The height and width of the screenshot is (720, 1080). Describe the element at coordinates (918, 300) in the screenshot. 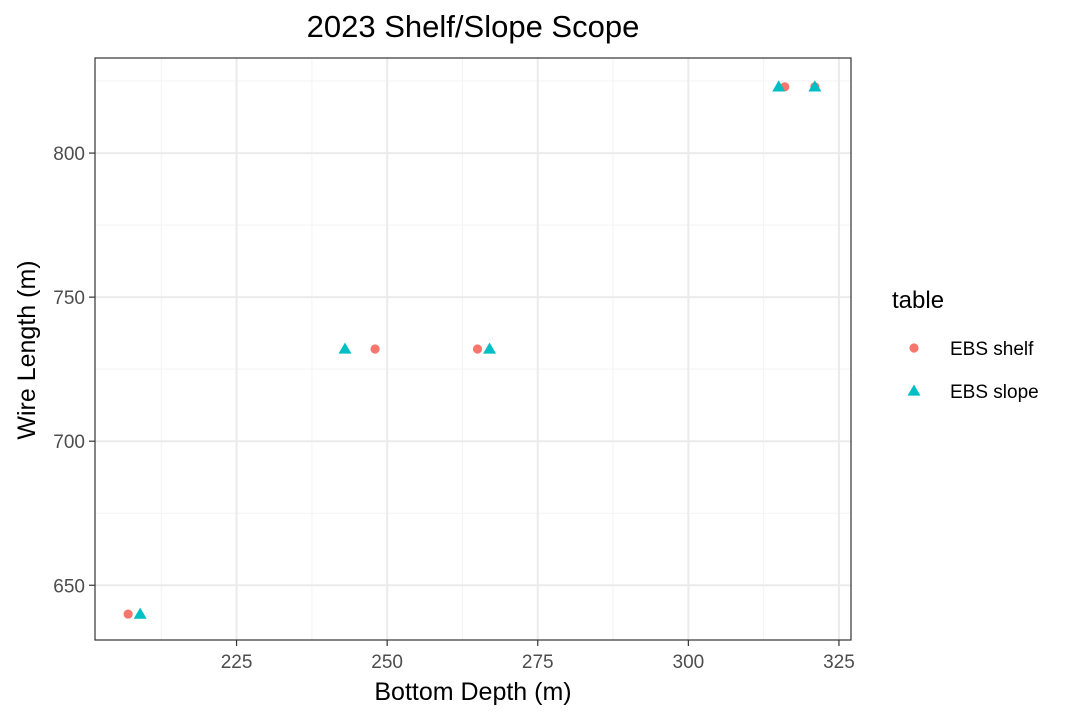

I see `legend-title: table` at that location.